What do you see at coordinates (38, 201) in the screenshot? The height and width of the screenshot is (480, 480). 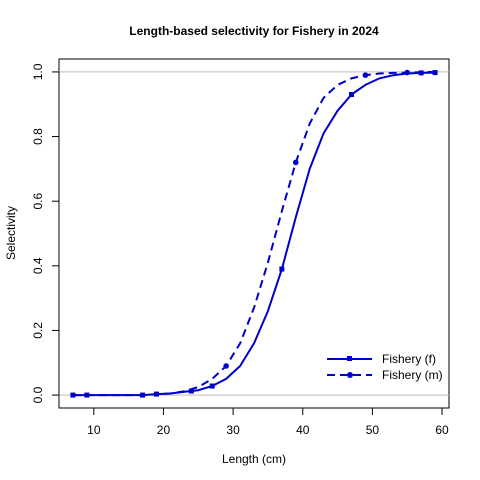 I see `y-tick-label: 0.6` at bounding box center [38, 201].